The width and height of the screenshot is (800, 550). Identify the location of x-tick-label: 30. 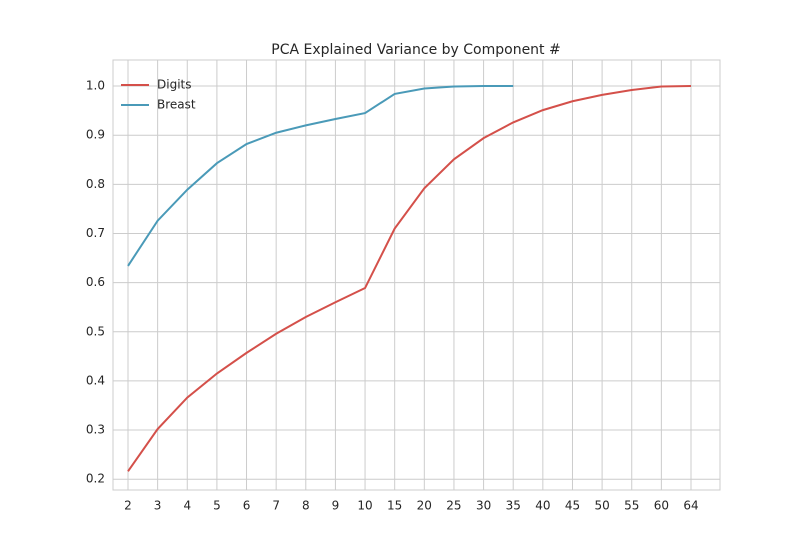
(483, 506).